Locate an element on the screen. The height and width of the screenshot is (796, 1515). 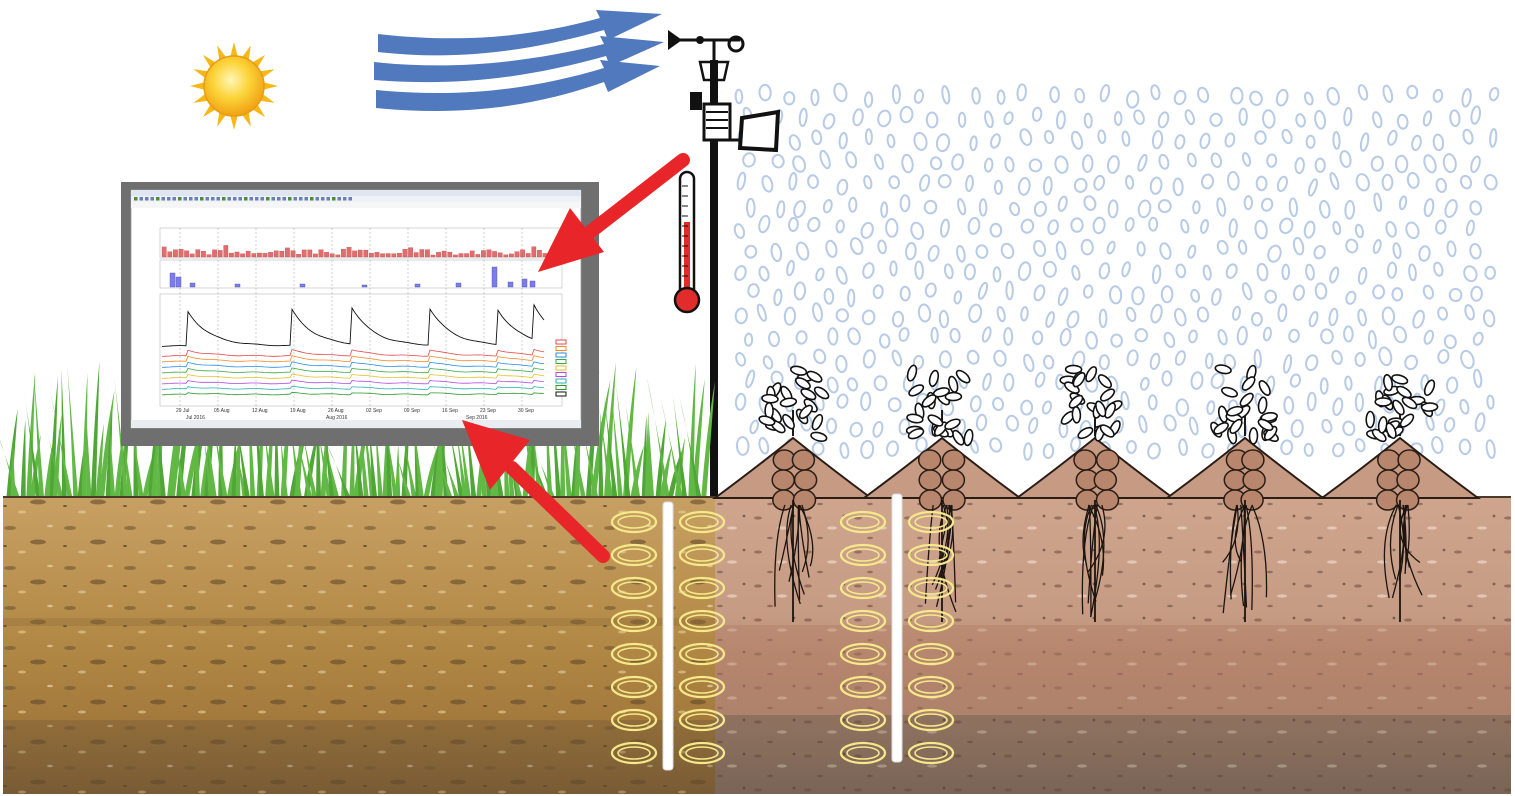
x-tick-label: 19 Aug is located at coordinates (298, 411).